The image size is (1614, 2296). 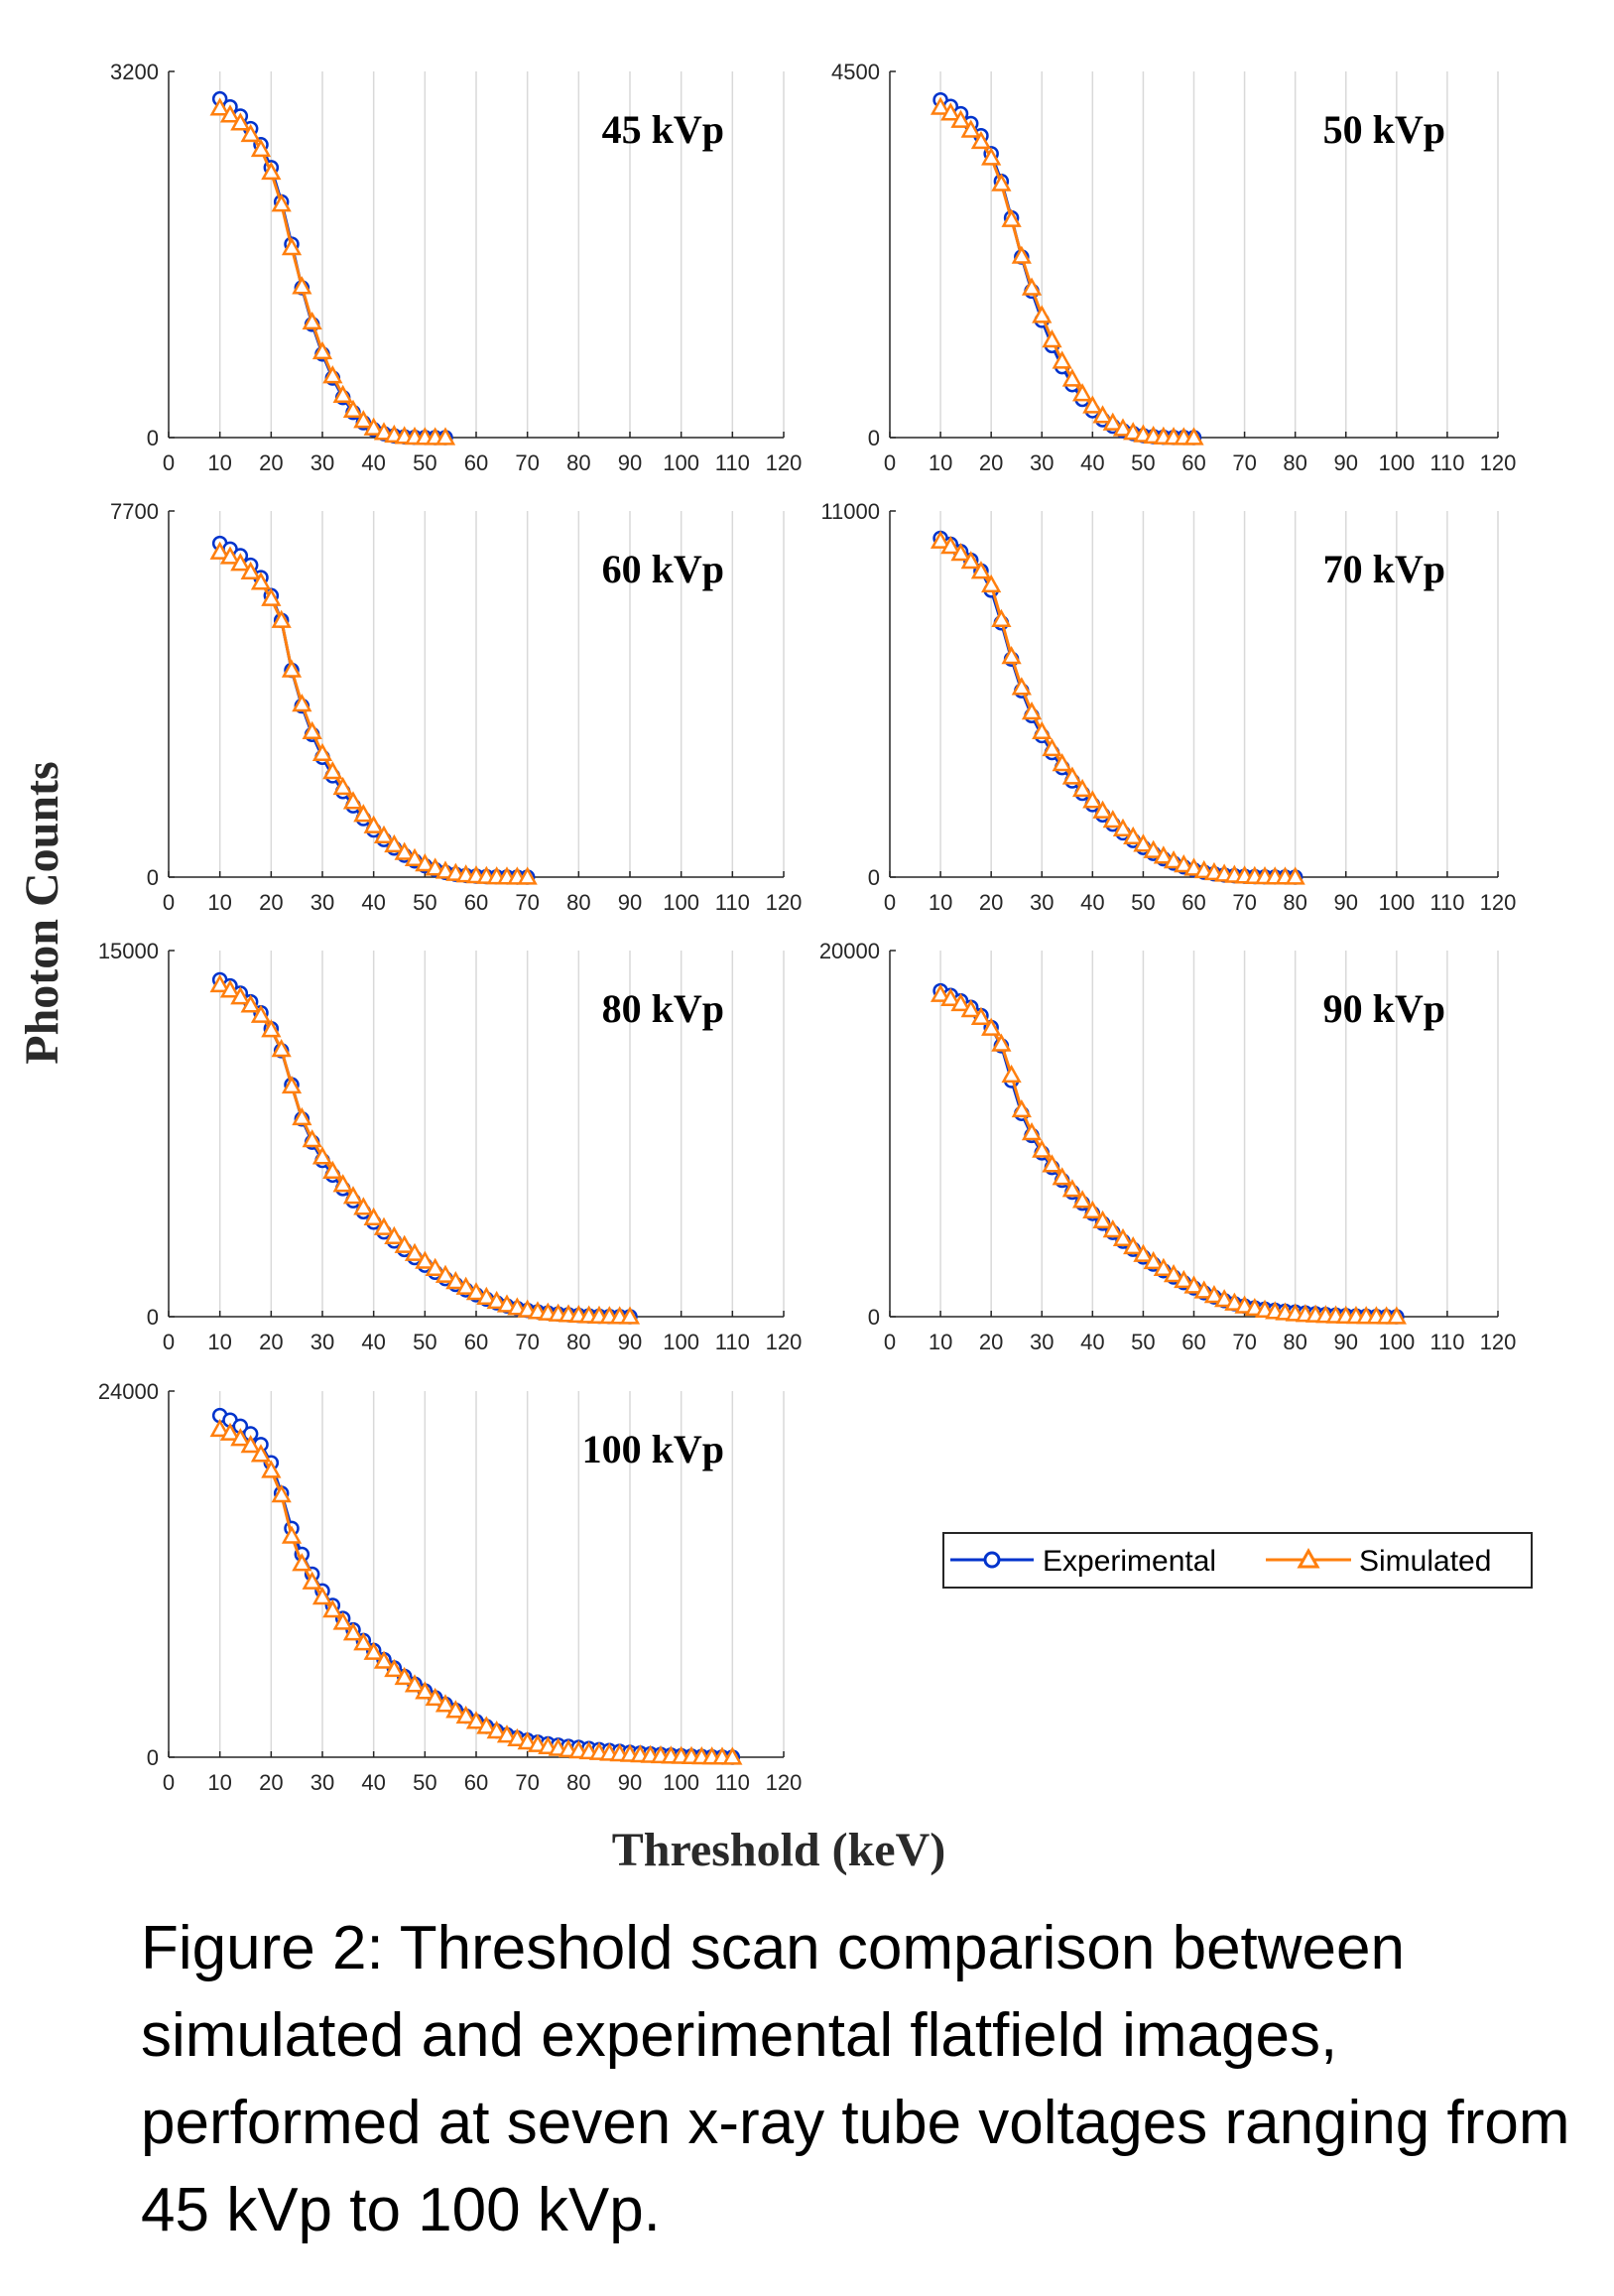 I want to click on panel-label: 45 kVp, so click(x=663, y=130).